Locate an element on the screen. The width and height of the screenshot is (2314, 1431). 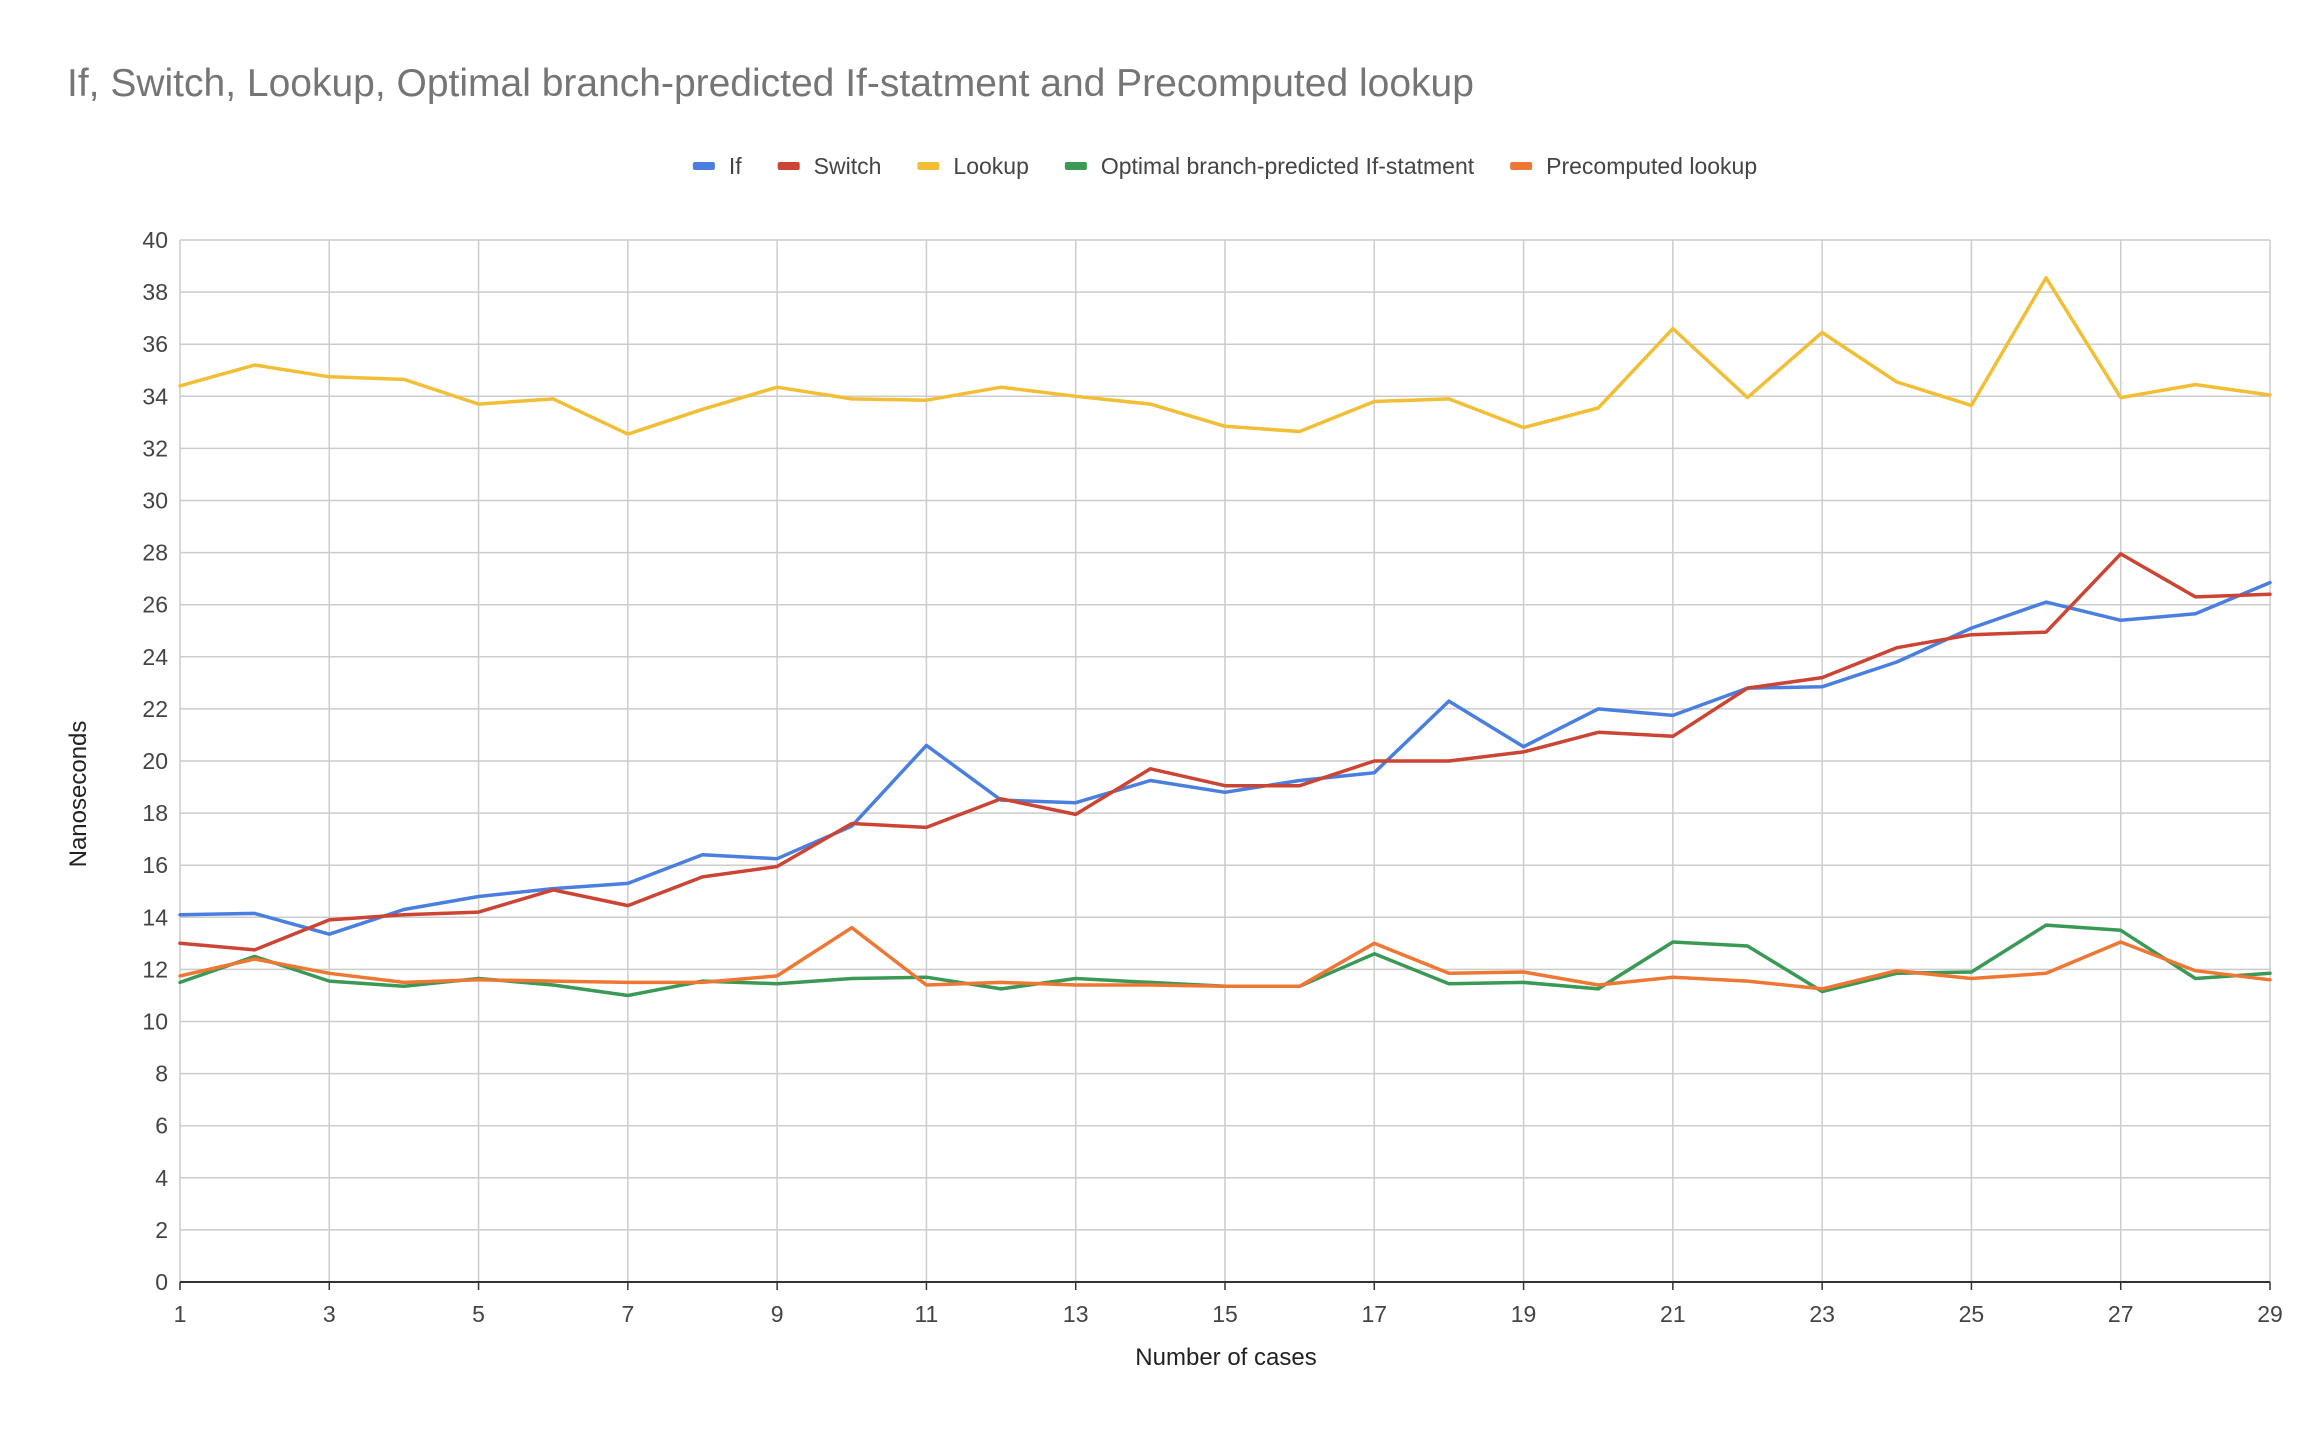
legend-label: If is located at coordinates (735, 166).